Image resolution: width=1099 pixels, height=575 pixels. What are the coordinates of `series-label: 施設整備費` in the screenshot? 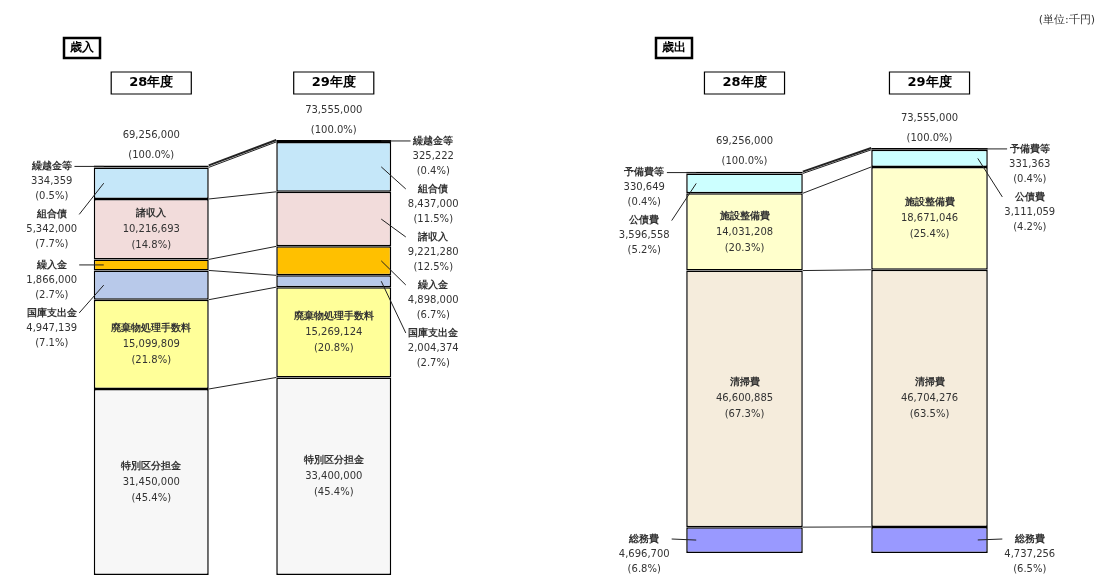 It's located at (744, 215).